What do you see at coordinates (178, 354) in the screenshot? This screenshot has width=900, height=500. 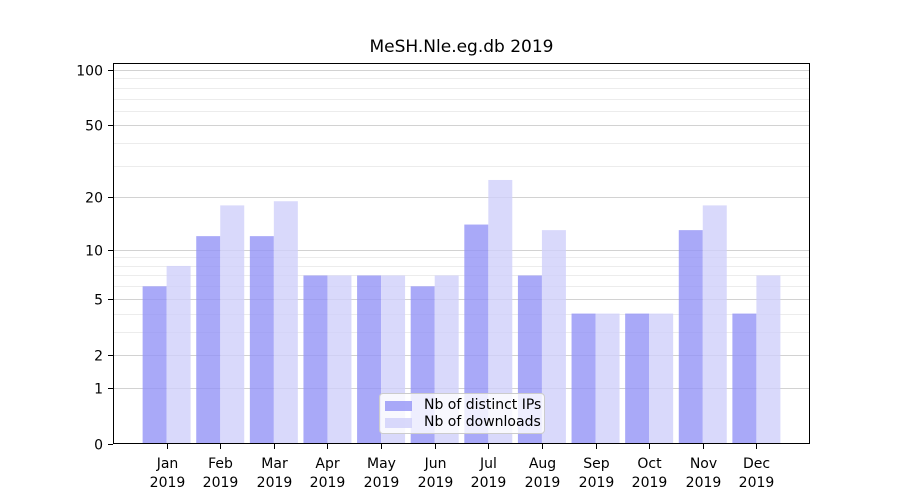 I see `bar-downloads-jan` at bounding box center [178, 354].